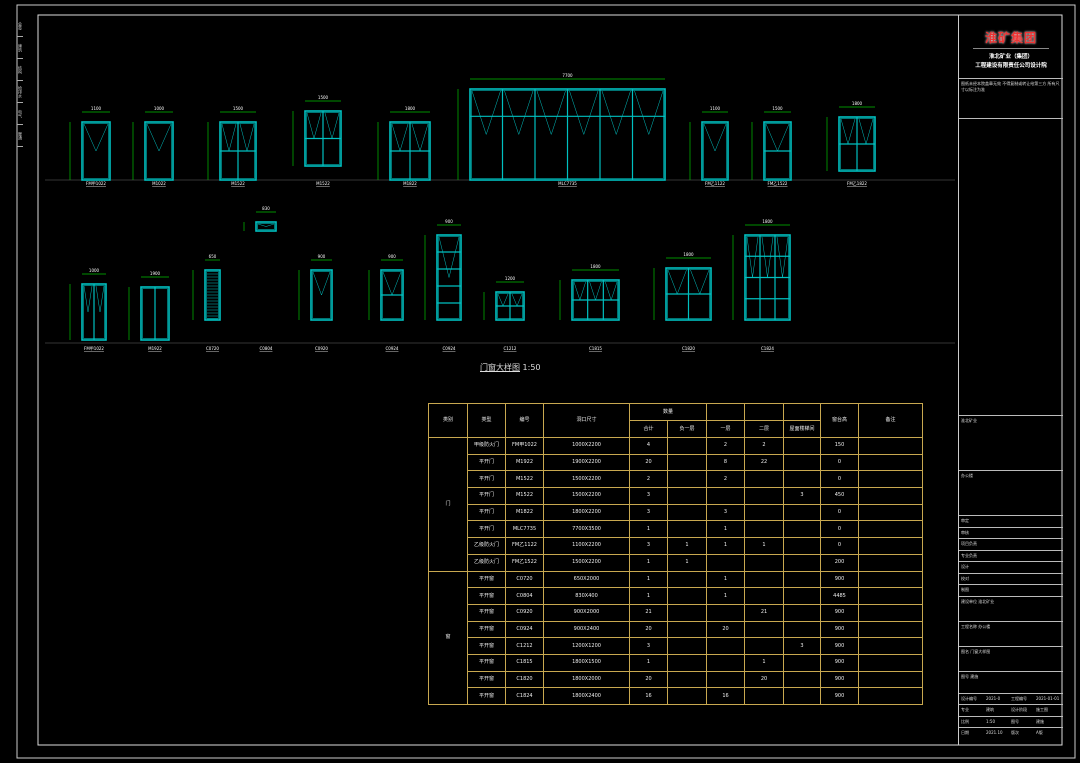  What do you see at coordinates (524, 529) in the screenshot?
I see `table-cell: MLC7735` at bounding box center [524, 529].